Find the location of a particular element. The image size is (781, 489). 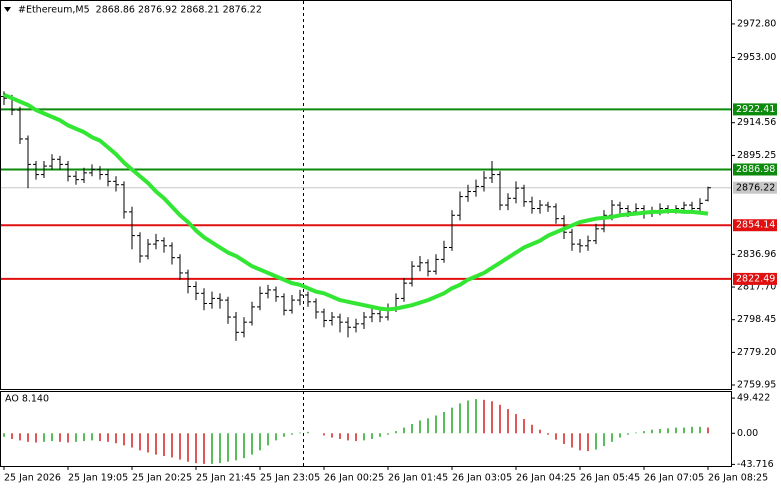

x-tick-label: 25 Jan 21:45 is located at coordinates (226, 478).